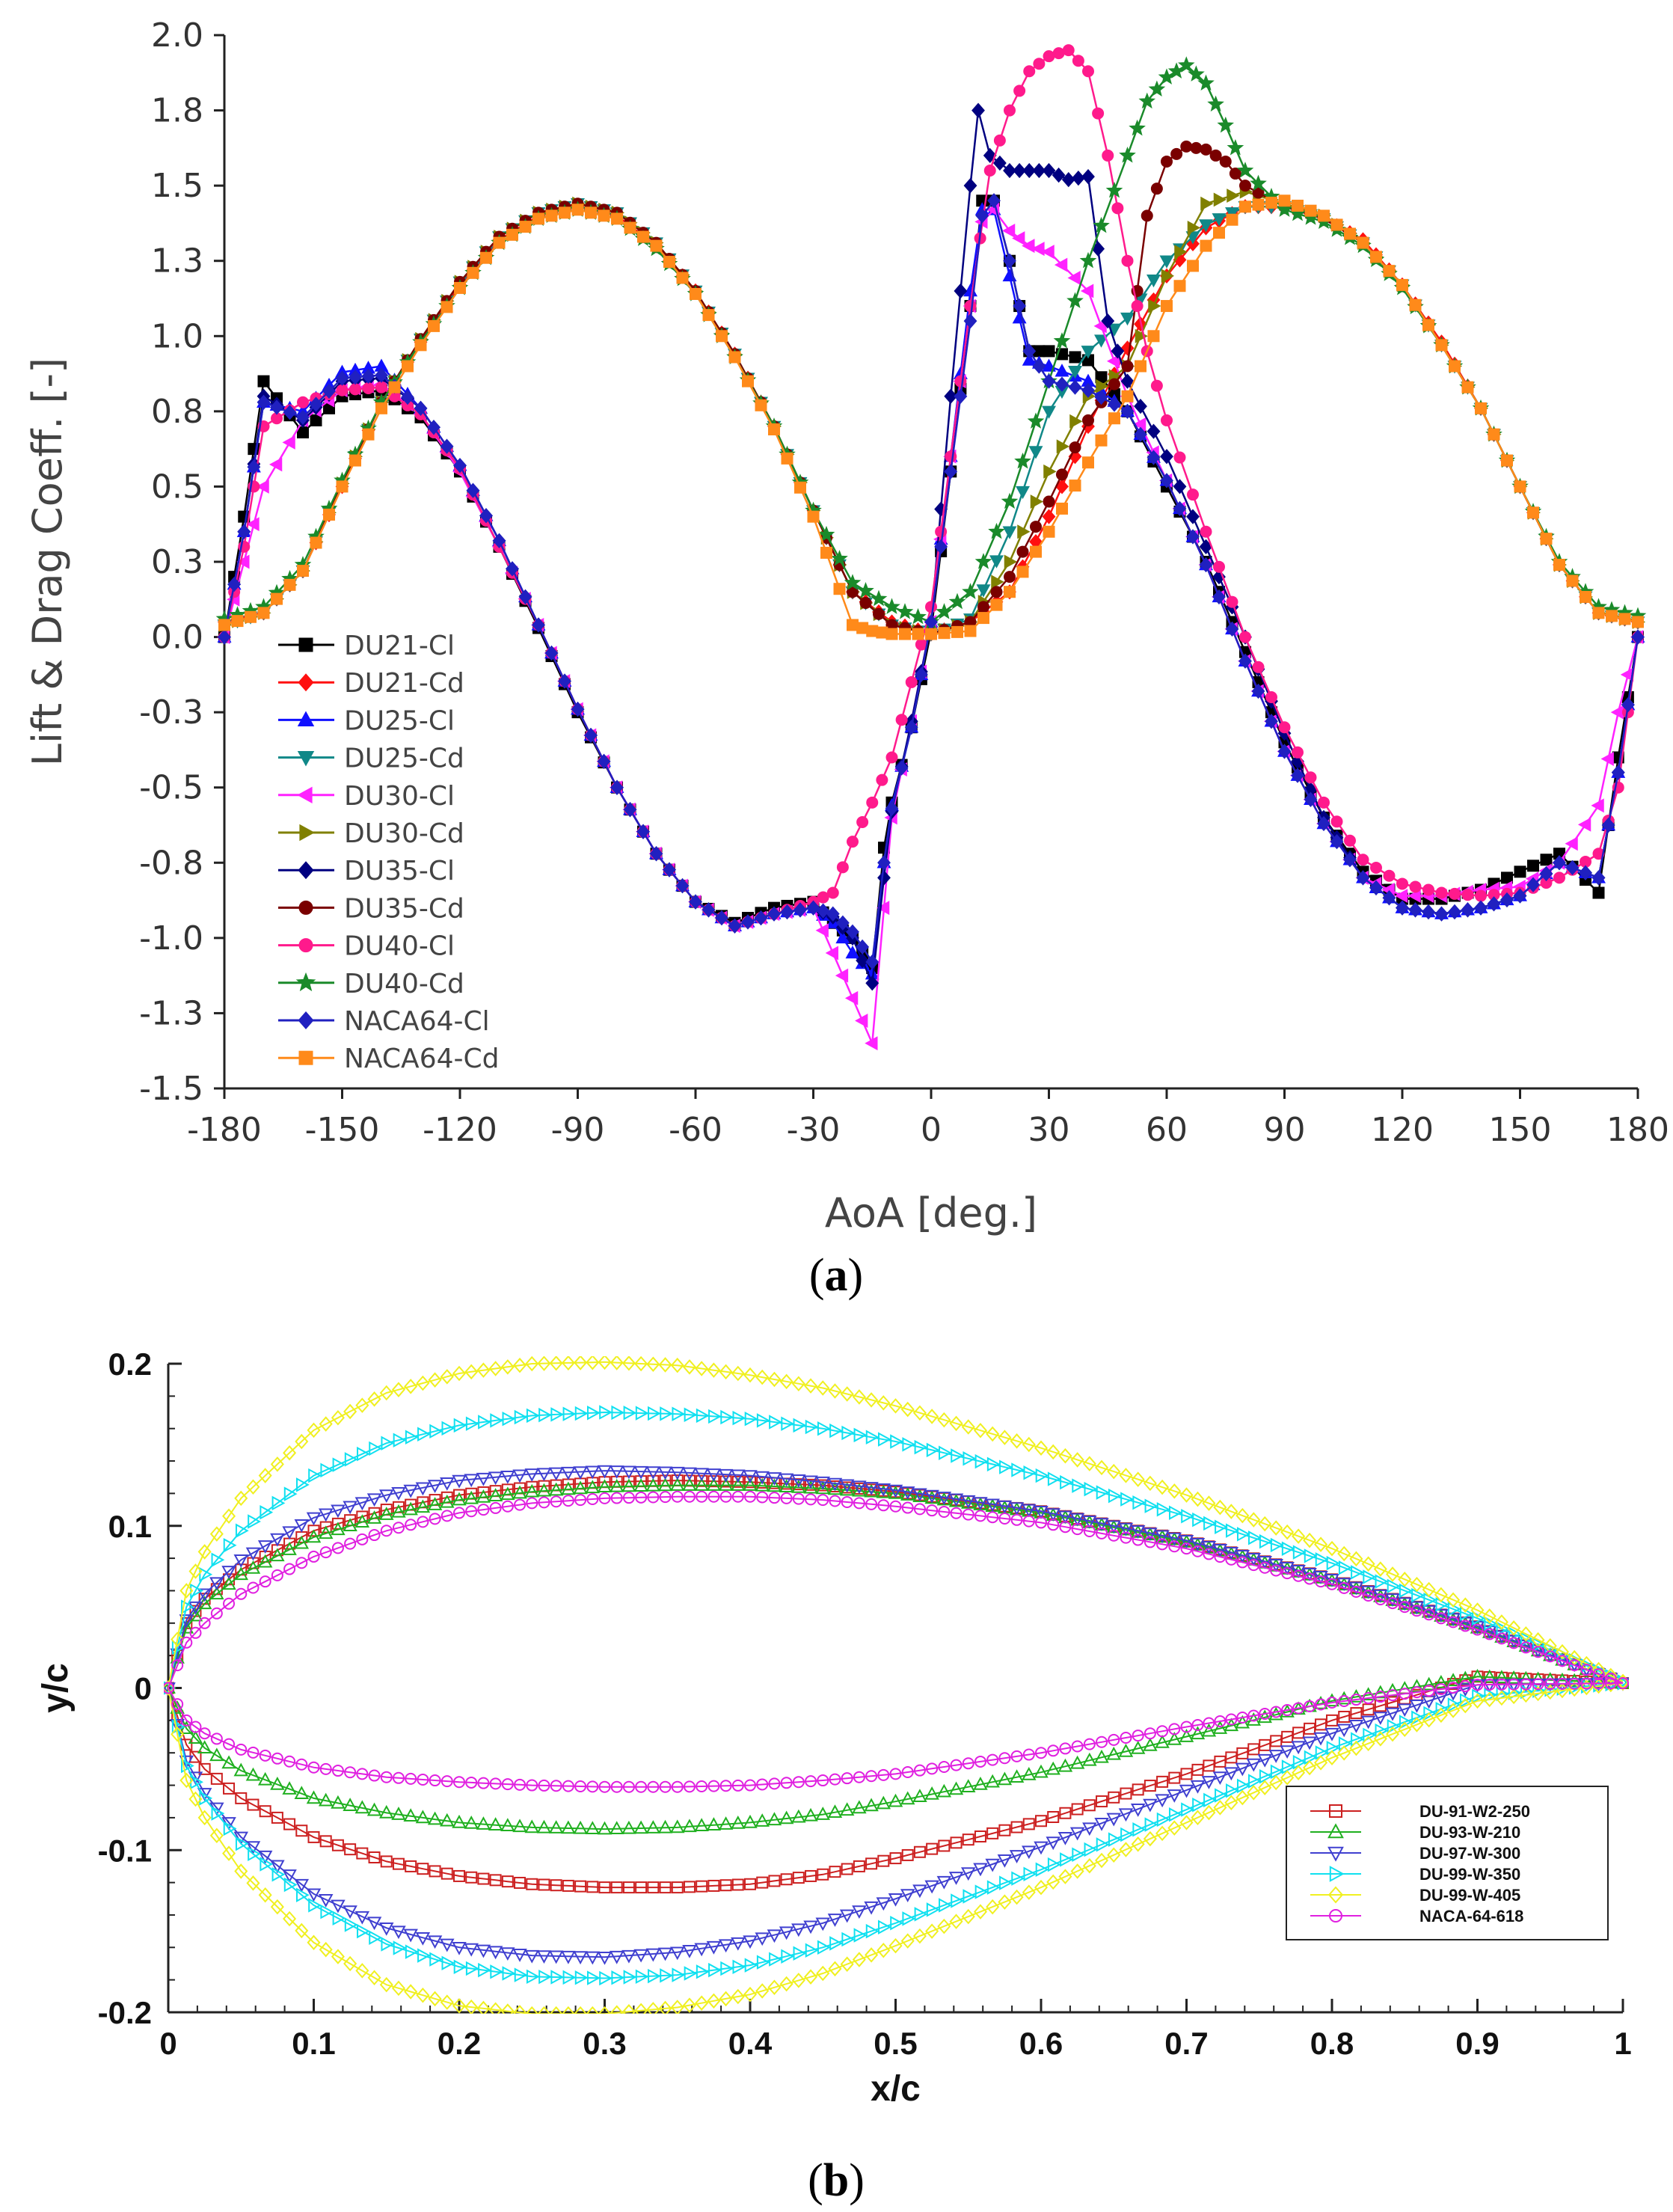 The image size is (1673, 2212). I want to click on legend-item-du25-cl: DU25-Cl, so click(367, 720).